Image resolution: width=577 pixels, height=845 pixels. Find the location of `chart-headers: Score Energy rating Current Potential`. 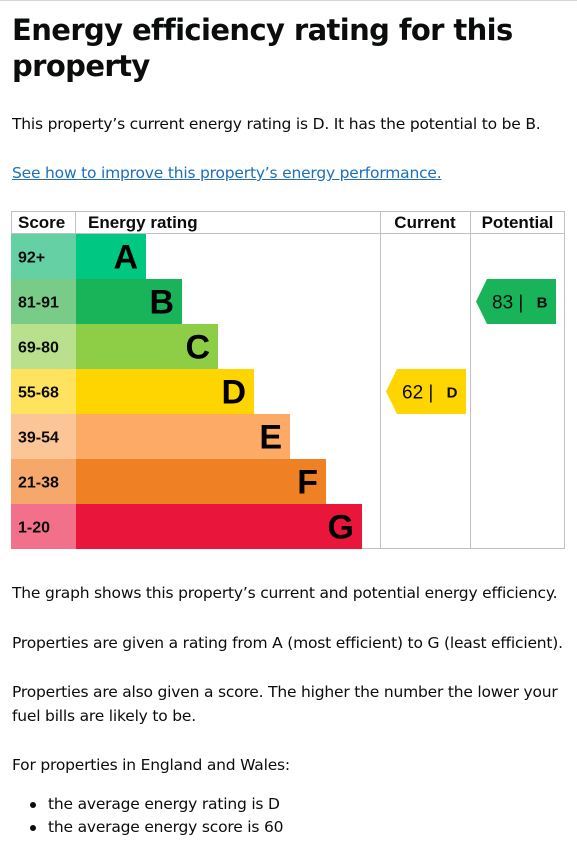

chart-headers: Score Energy rating Current Potential is located at coordinates (285, 222).